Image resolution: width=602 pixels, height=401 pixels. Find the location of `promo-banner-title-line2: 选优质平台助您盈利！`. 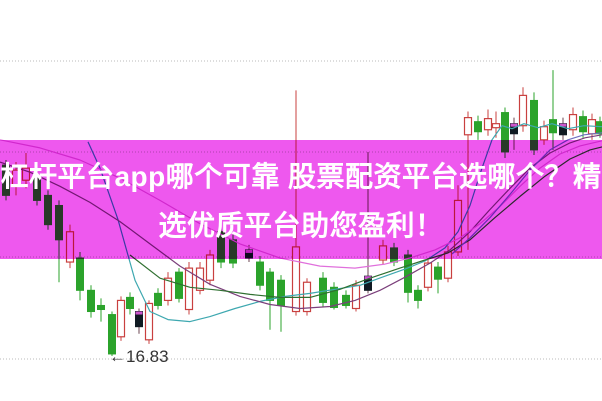

promo-banner-title-line2: 选优质平台助您盈利！ is located at coordinates (301, 225).